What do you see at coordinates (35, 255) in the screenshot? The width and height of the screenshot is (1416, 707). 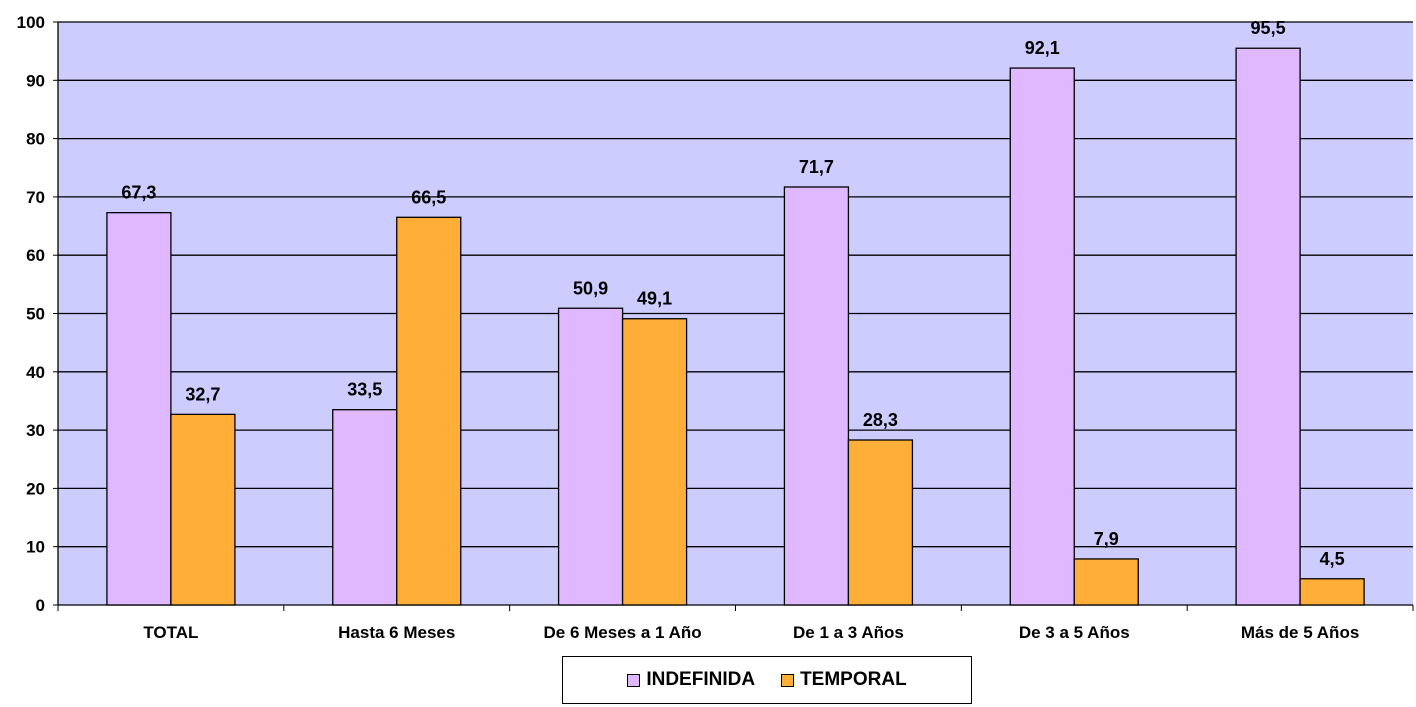 I see `y-tick-label: 60` at bounding box center [35, 255].